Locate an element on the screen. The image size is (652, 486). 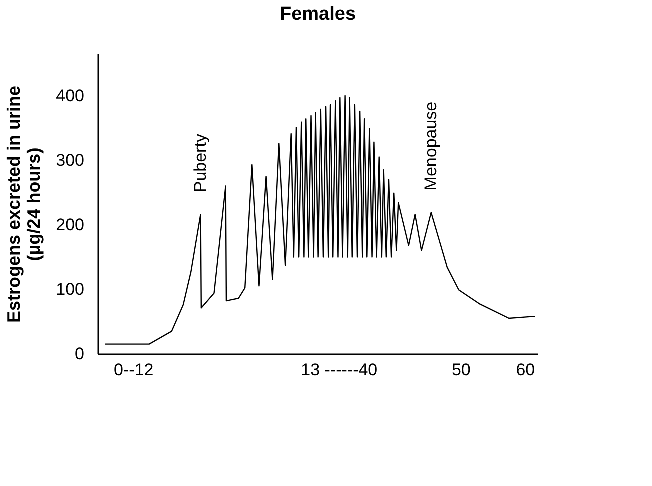
x-tick-label: 50 is located at coordinates (461, 370).